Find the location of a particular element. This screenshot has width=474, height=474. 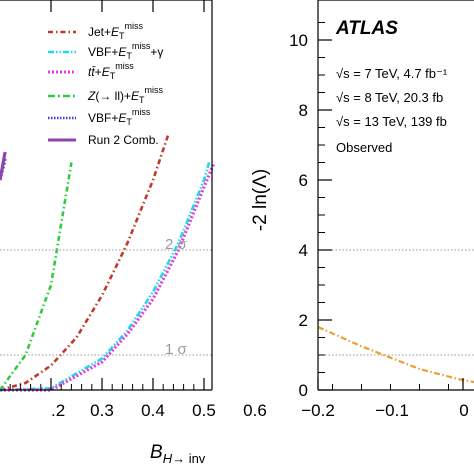

legend-vbf-sub: T is located at coordinates (129, 122).